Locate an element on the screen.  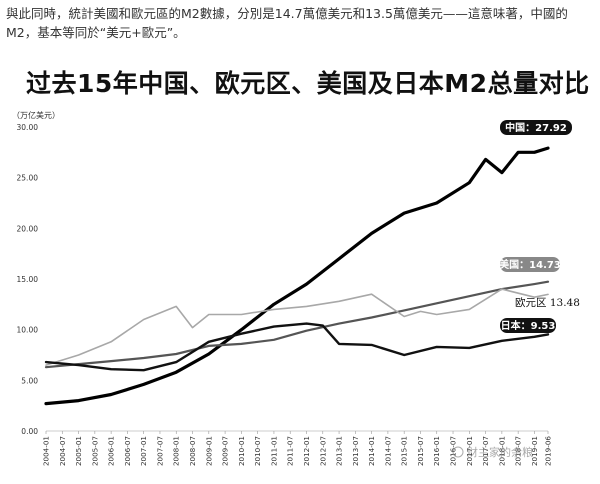
watermark-text: 财主家的余粮 is located at coordinates (500, 452).